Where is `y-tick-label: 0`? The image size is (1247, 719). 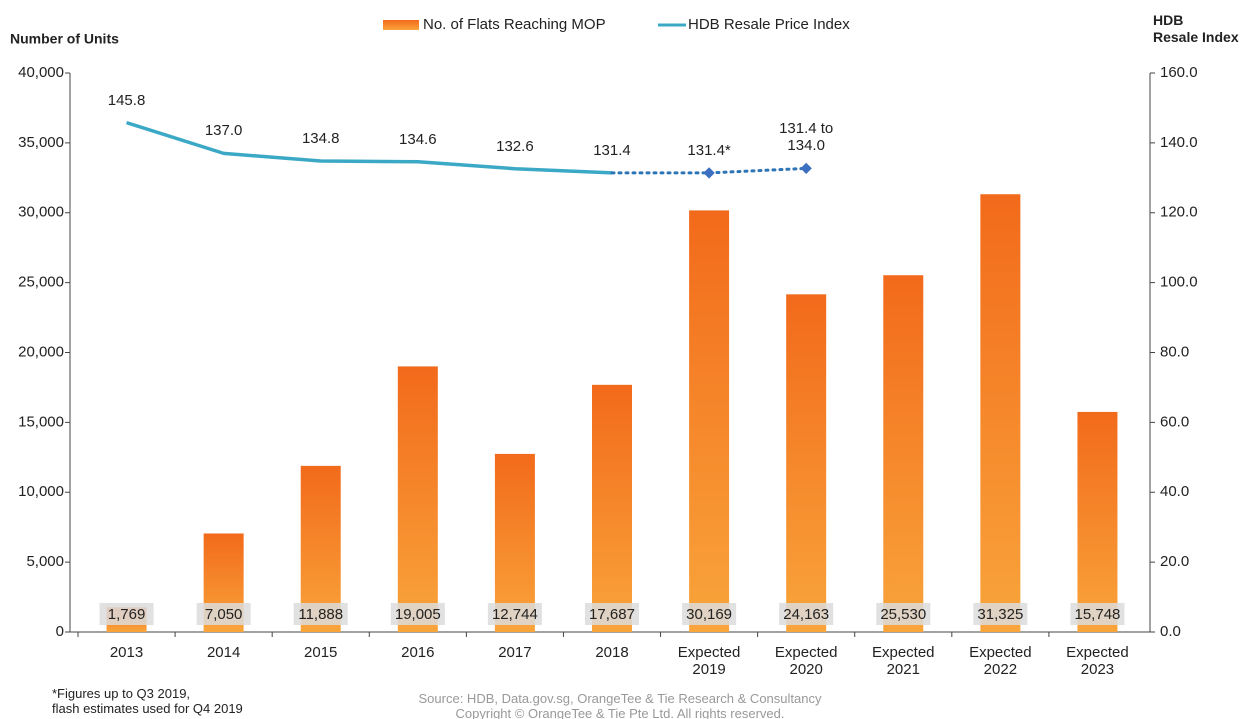 y-tick-label: 0 is located at coordinates (60, 631).